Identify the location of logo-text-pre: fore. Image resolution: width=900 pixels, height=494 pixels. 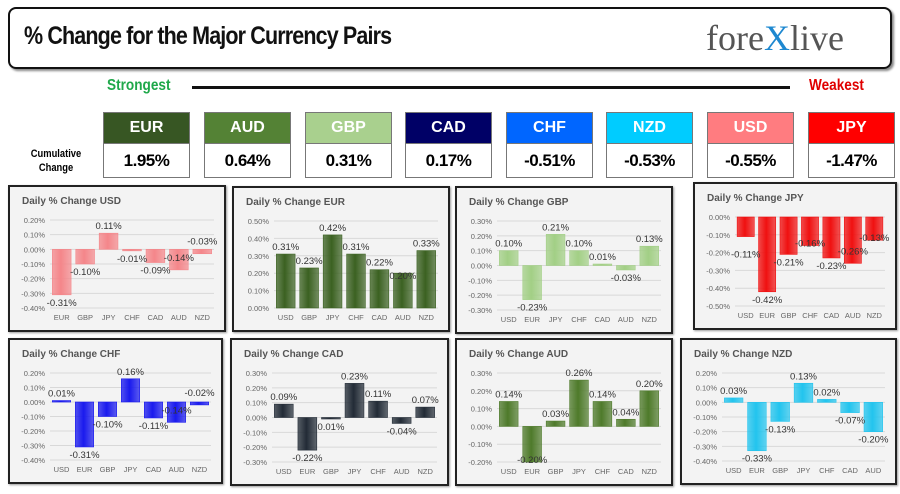
(735, 38).